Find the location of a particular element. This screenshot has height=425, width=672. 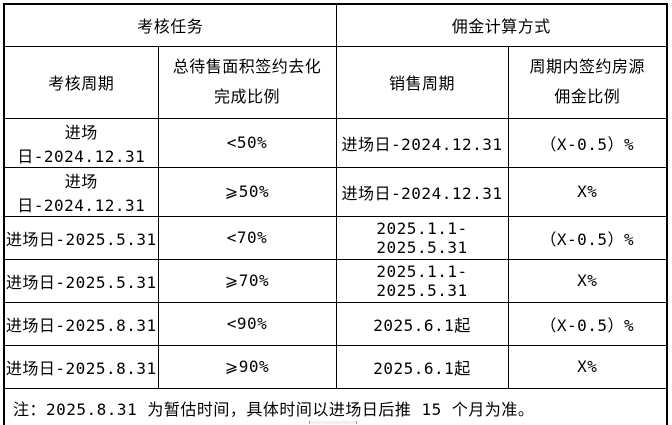

ratio-cell: ⩾70% is located at coordinates (247, 280).